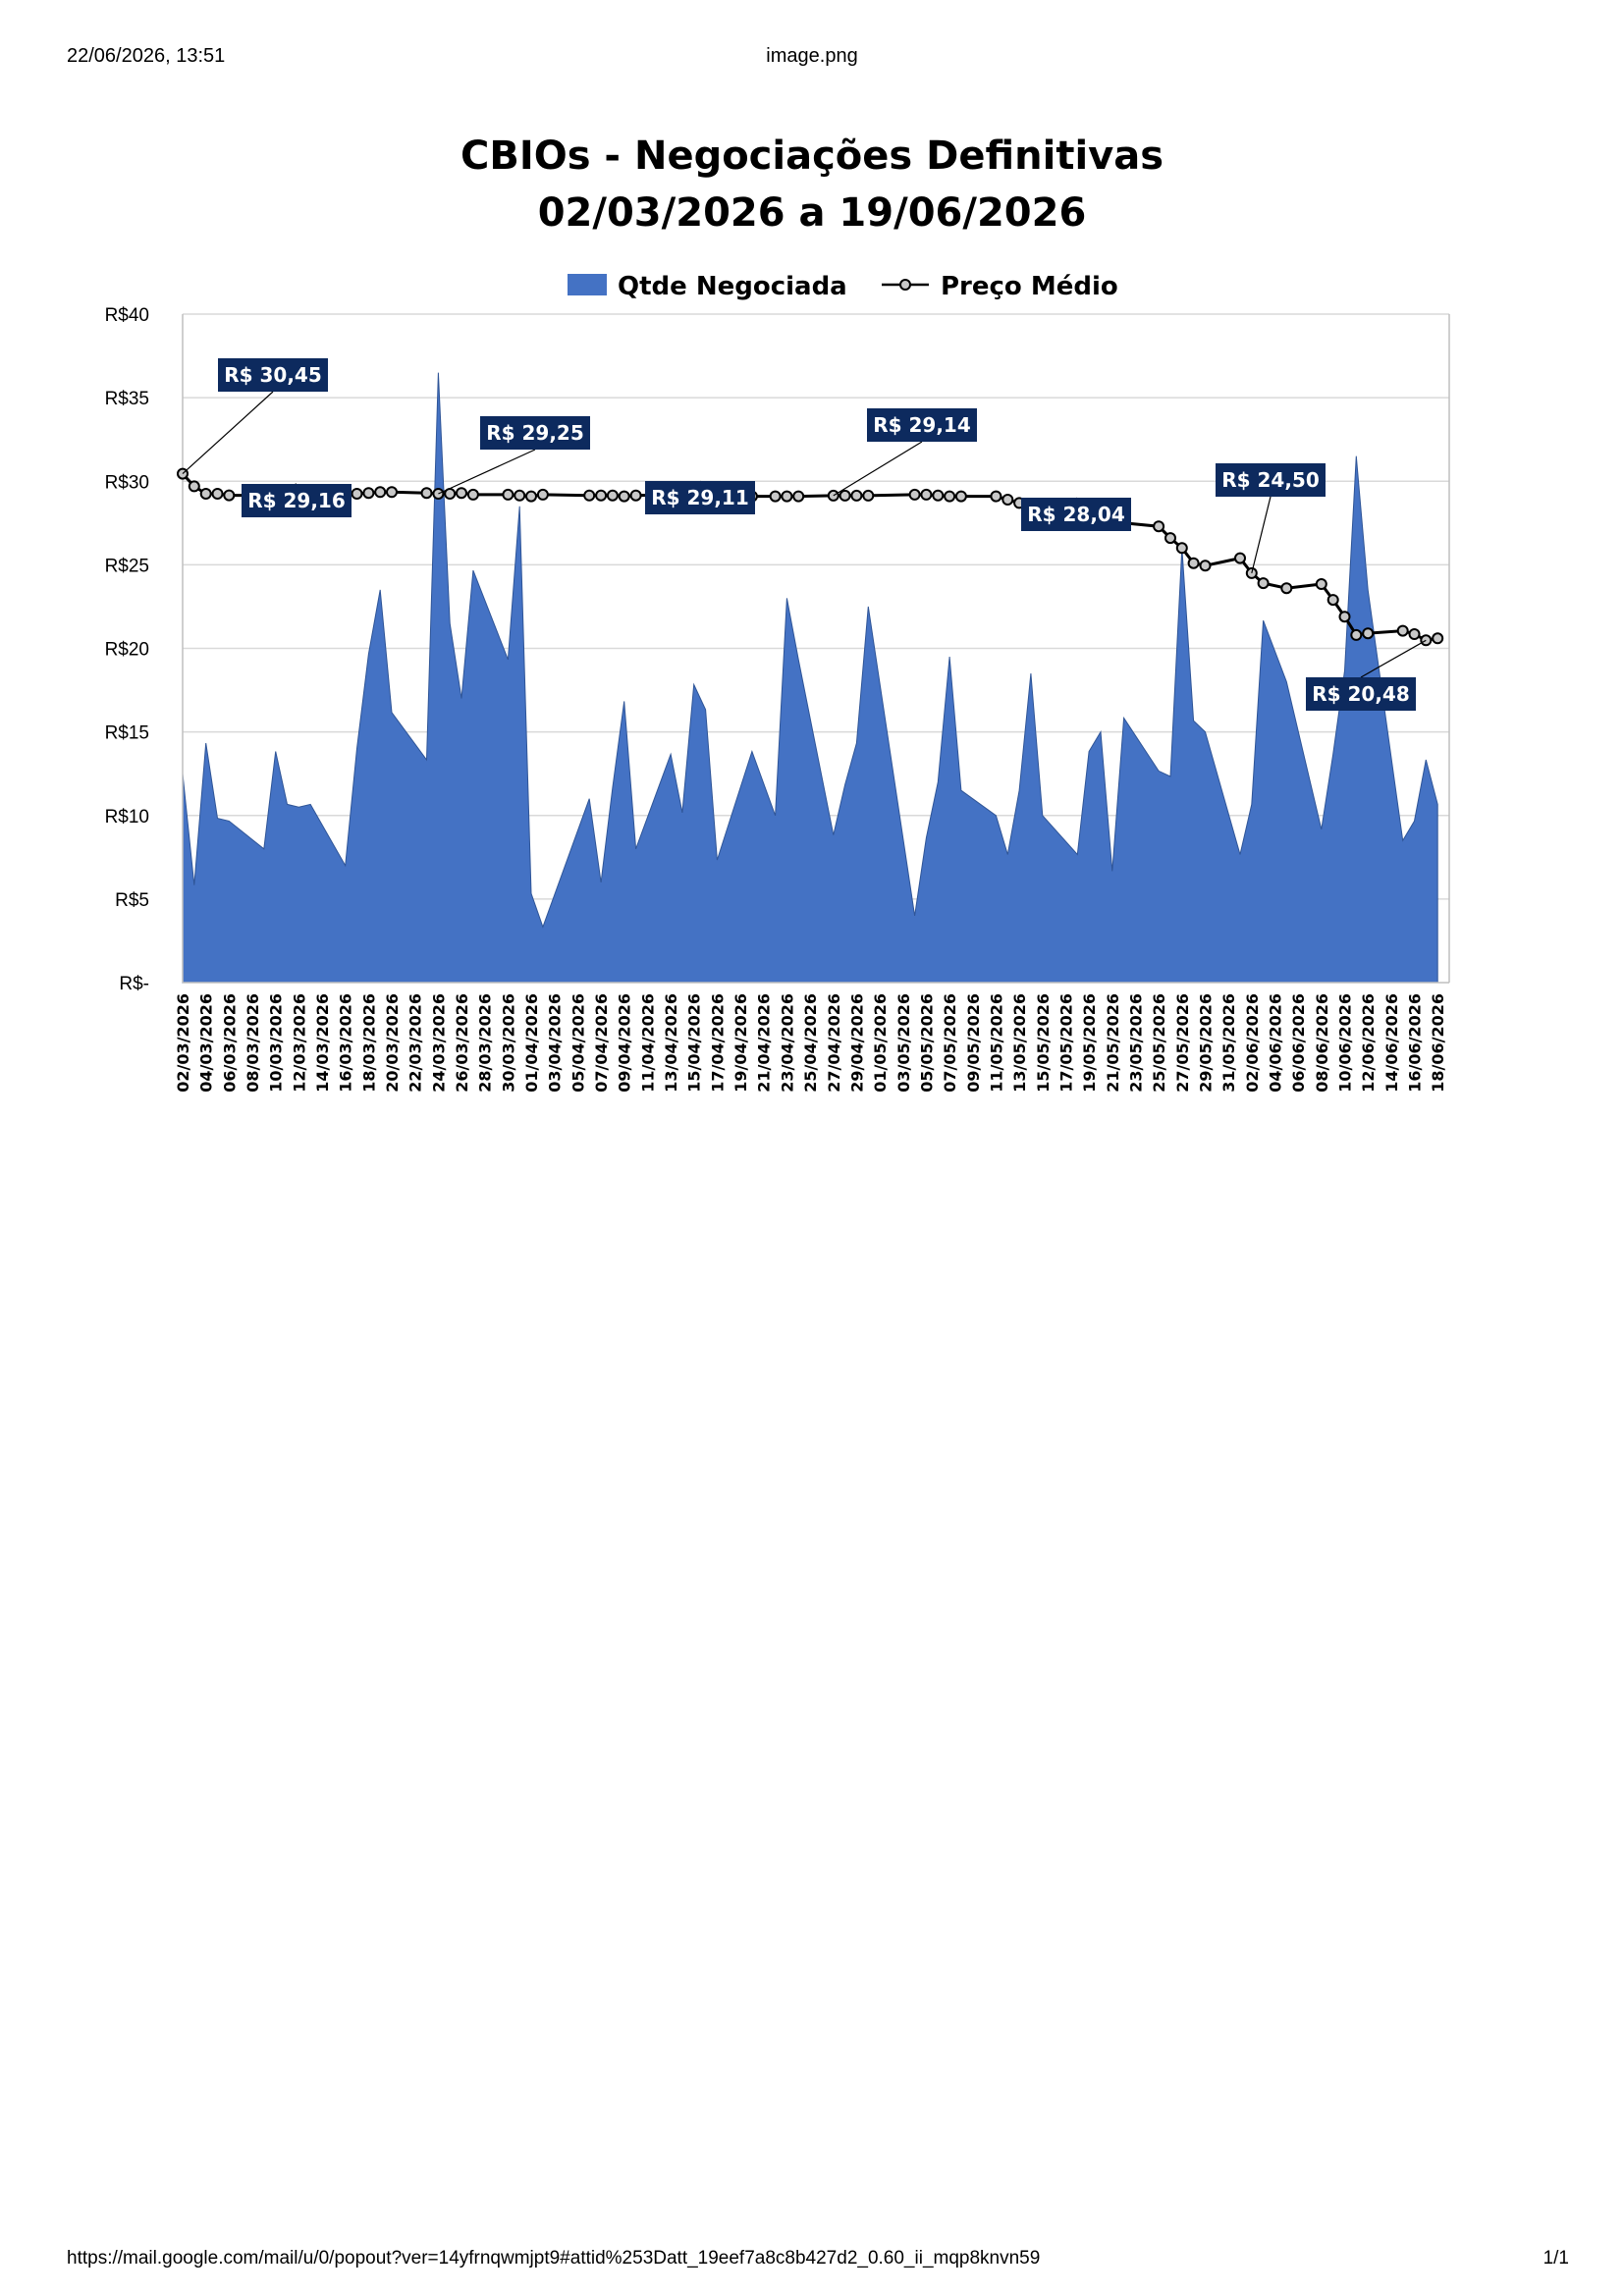 This screenshot has height=2296, width=1624. I want to click on x-tick-label: 02/03/2026, so click(183, 1043).